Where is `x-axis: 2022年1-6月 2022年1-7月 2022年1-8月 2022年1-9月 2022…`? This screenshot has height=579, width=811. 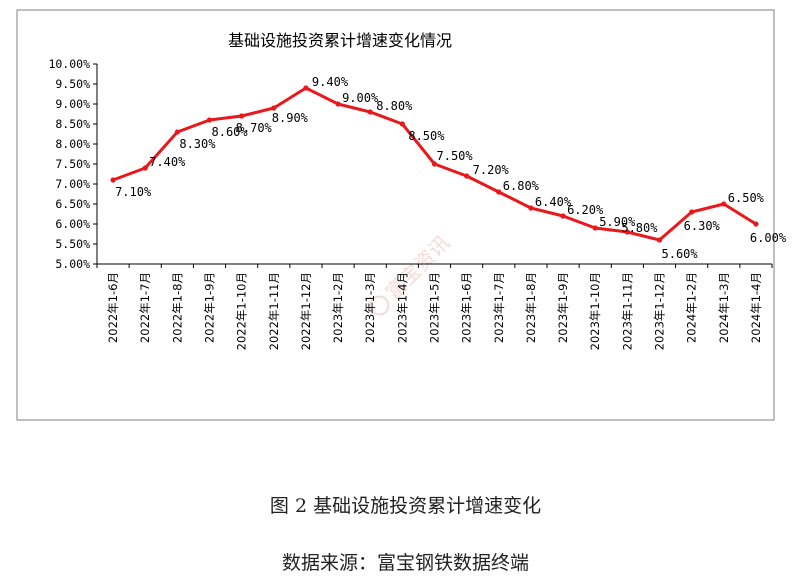
x-axis: 2022年1-6月 2022年1-7月 2022年1-8月 2022年1-9月 2022… is located at coordinates (434, 306).